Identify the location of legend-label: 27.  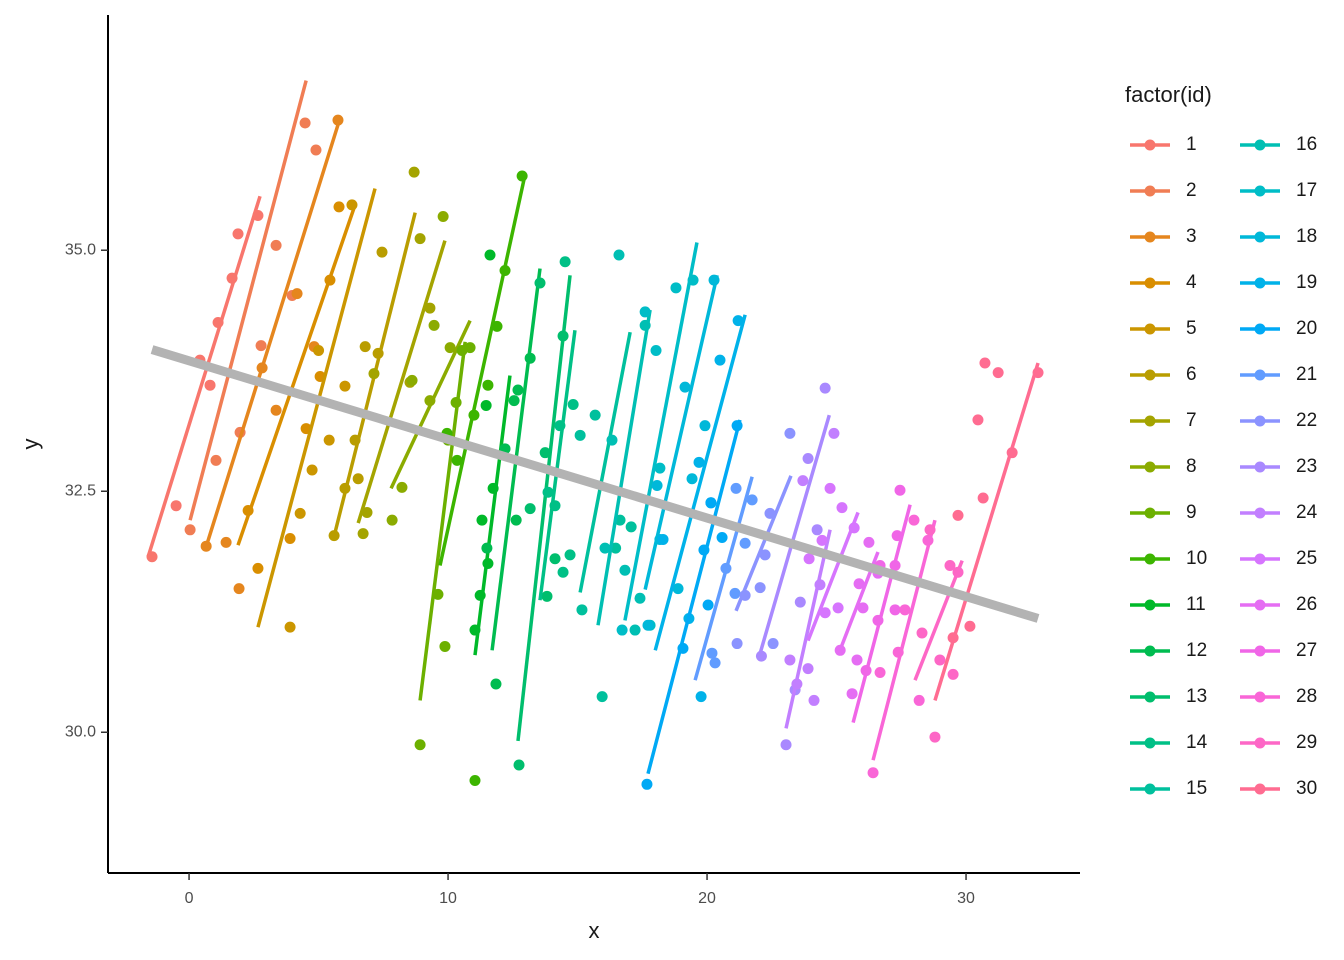
(1306, 650).